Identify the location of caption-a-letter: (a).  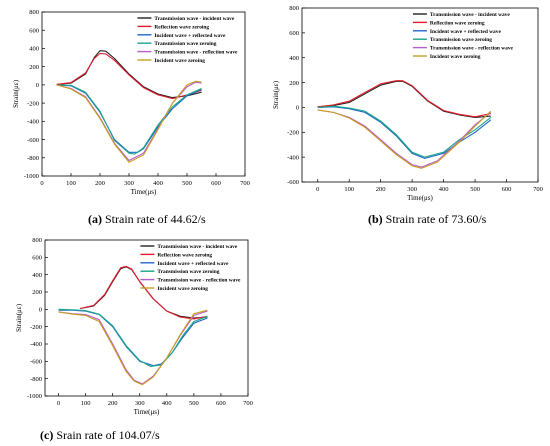
(95, 219).